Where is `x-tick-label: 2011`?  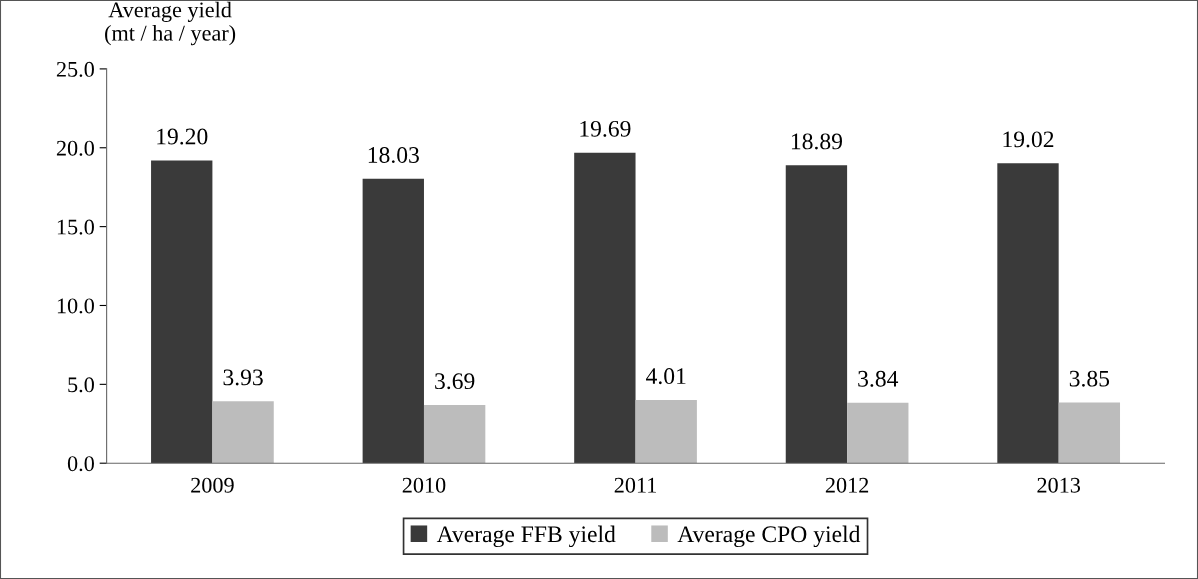
x-tick-label: 2011 is located at coordinates (635, 485).